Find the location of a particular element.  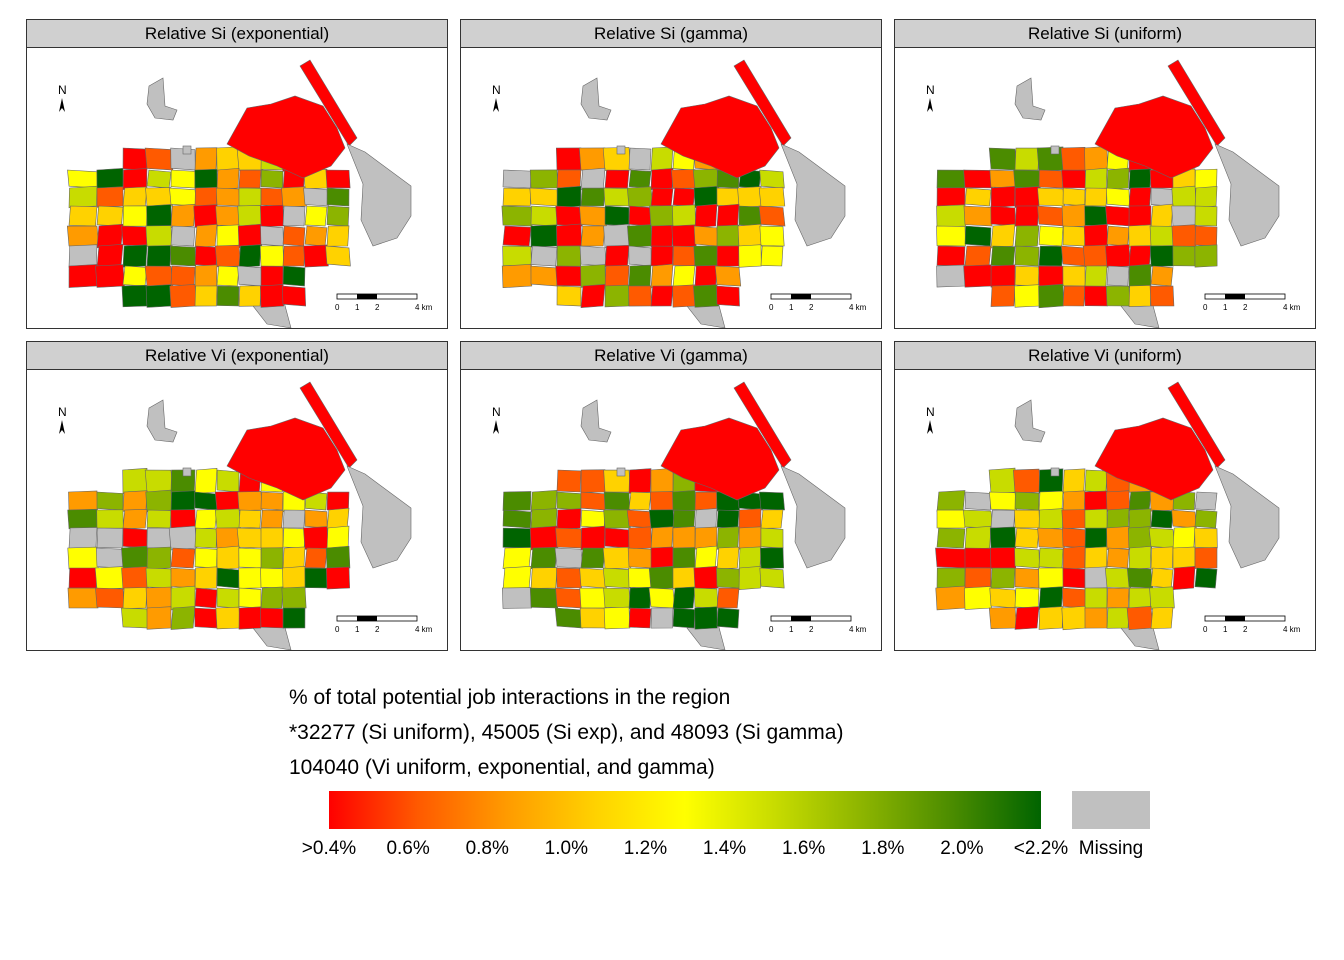

panel-title: Relative Si (exponential) is located at coordinates (237, 34).